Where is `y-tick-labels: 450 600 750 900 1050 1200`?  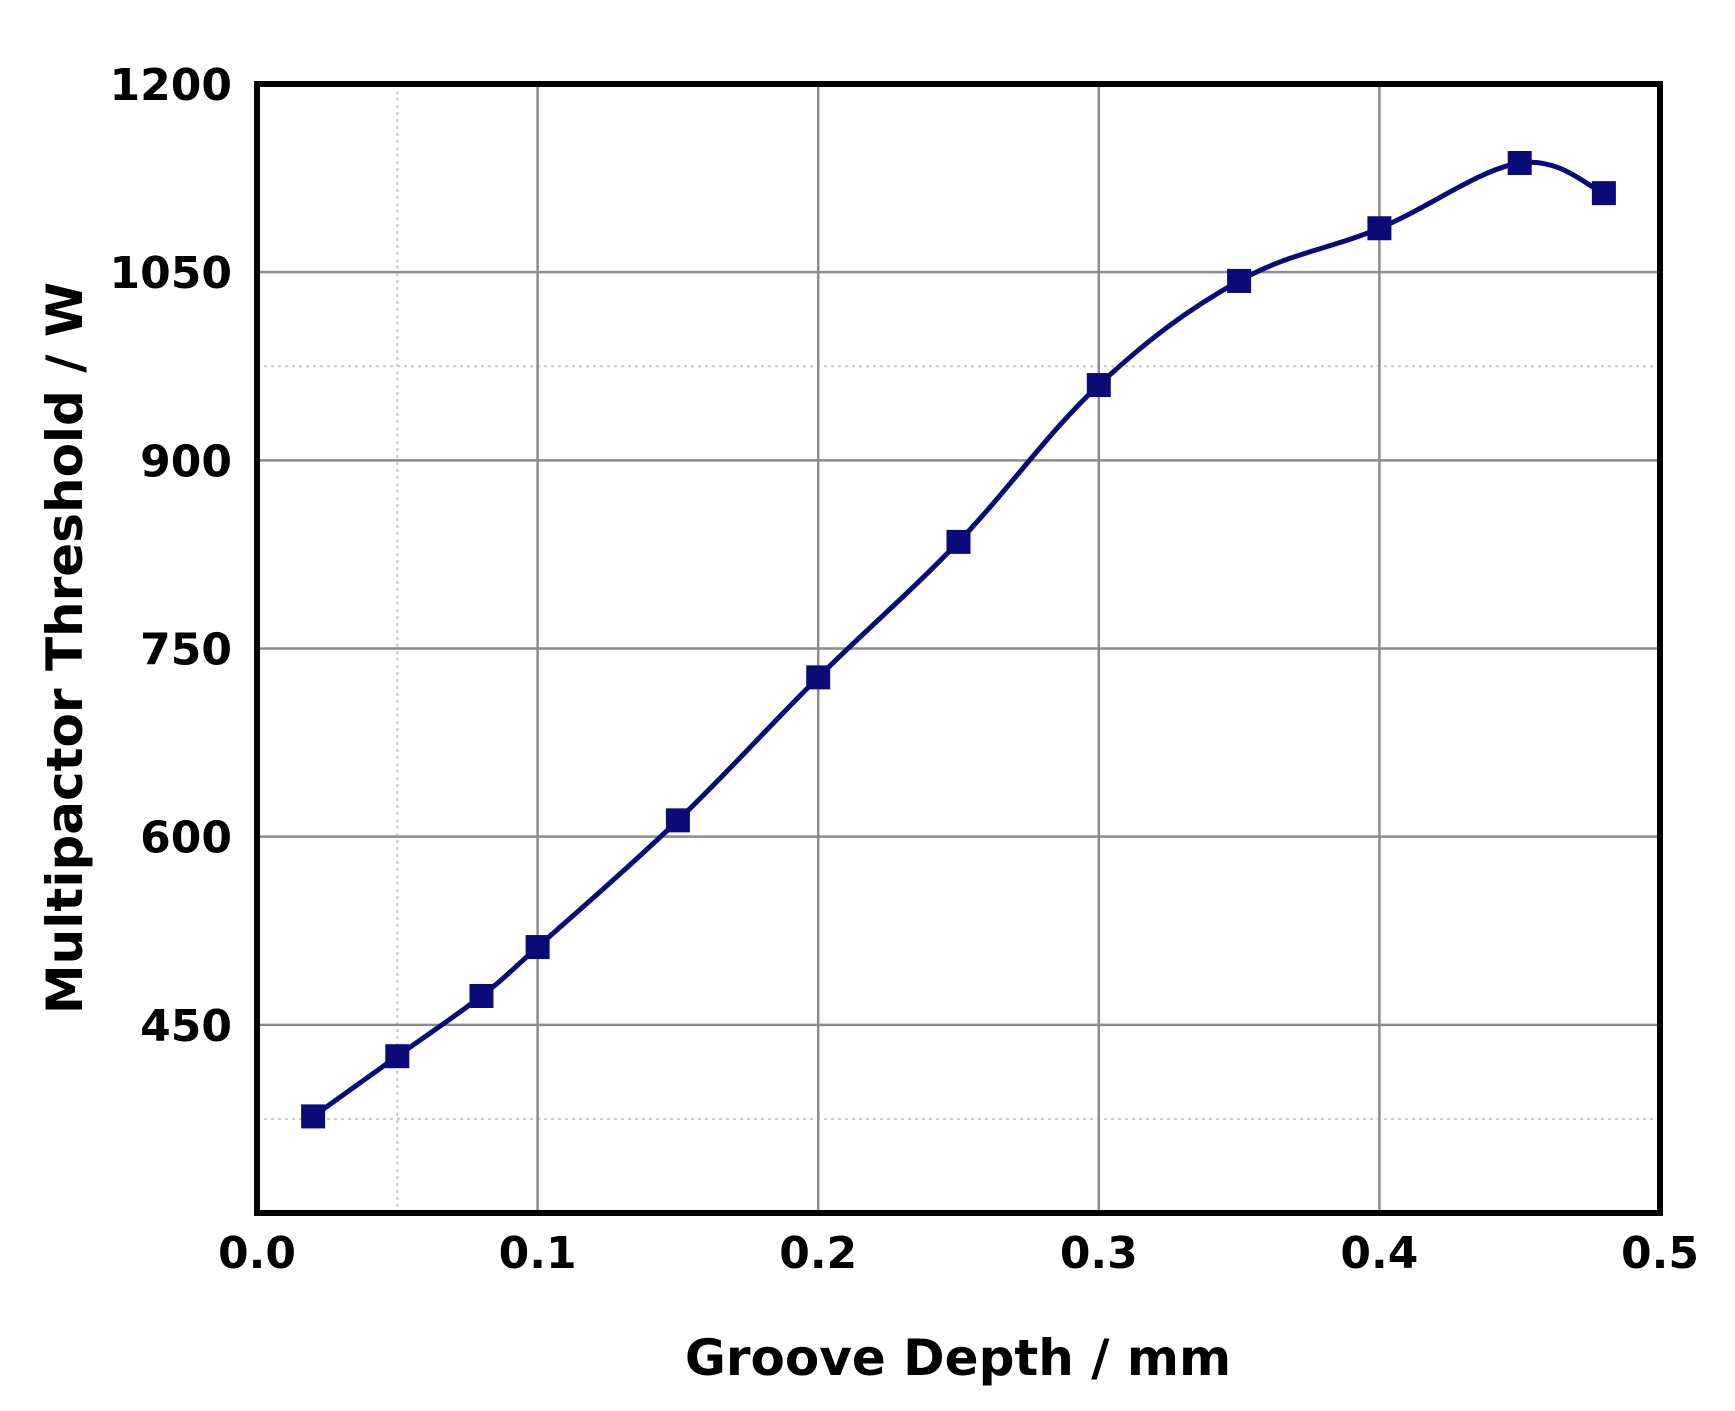
y-tick-labels: 450 600 750 900 1050 1200 is located at coordinates (171, 556).